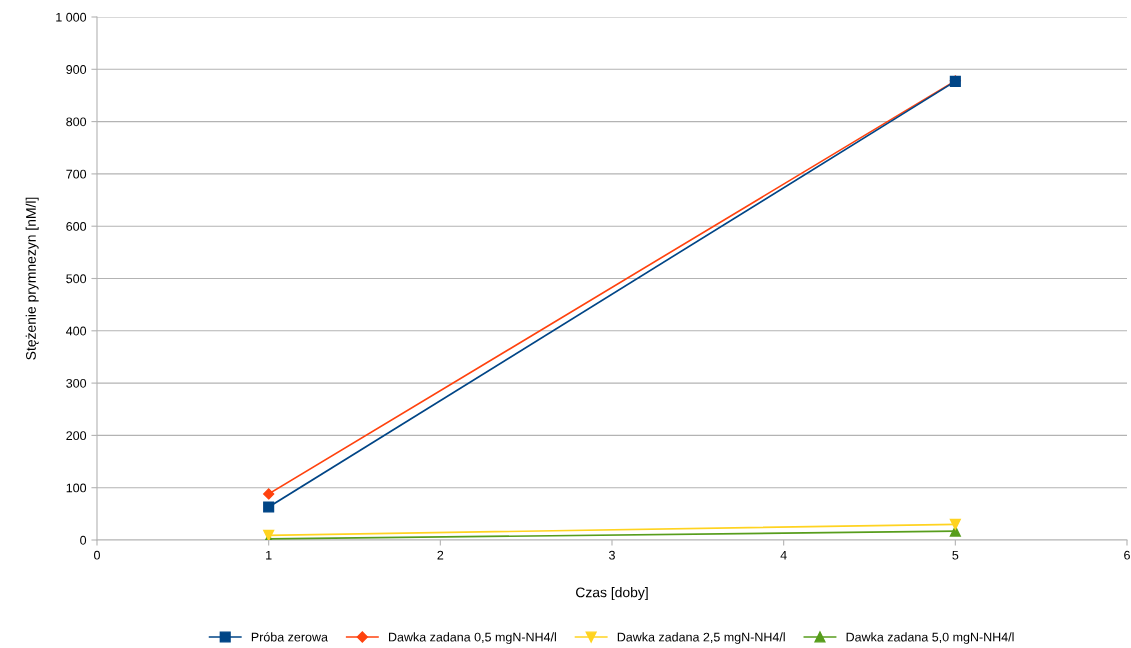  What do you see at coordinates (289, 637) in the screenshot?
I see `legend-label: Próba zerowa` at bounding box center [289, 637].